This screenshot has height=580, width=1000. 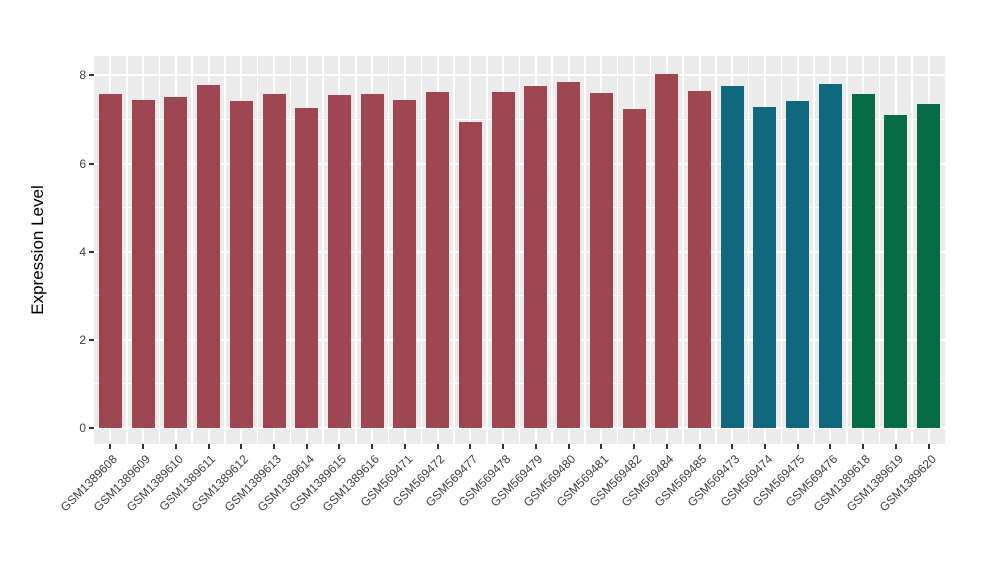 What do you see at coordinates (122, 483) in the screenshot?
I see `x-tick-label: GSM1389609` at bounding box center [122, 483].